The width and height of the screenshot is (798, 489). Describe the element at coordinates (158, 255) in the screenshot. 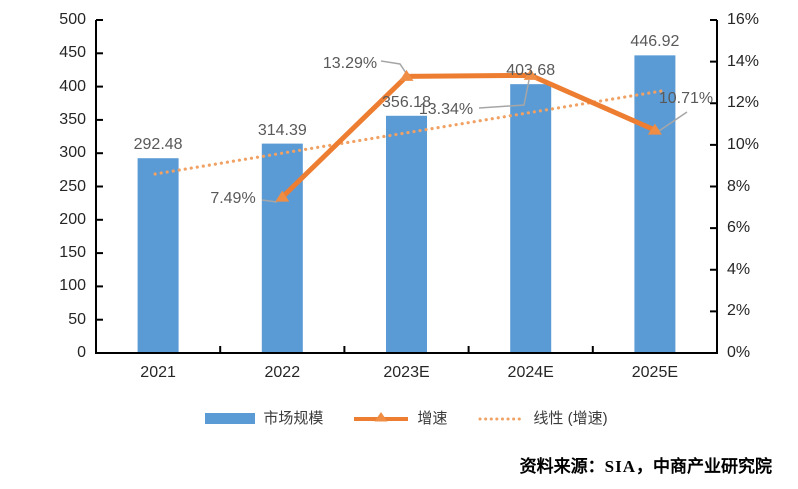

I see `bar-2021` at that location.